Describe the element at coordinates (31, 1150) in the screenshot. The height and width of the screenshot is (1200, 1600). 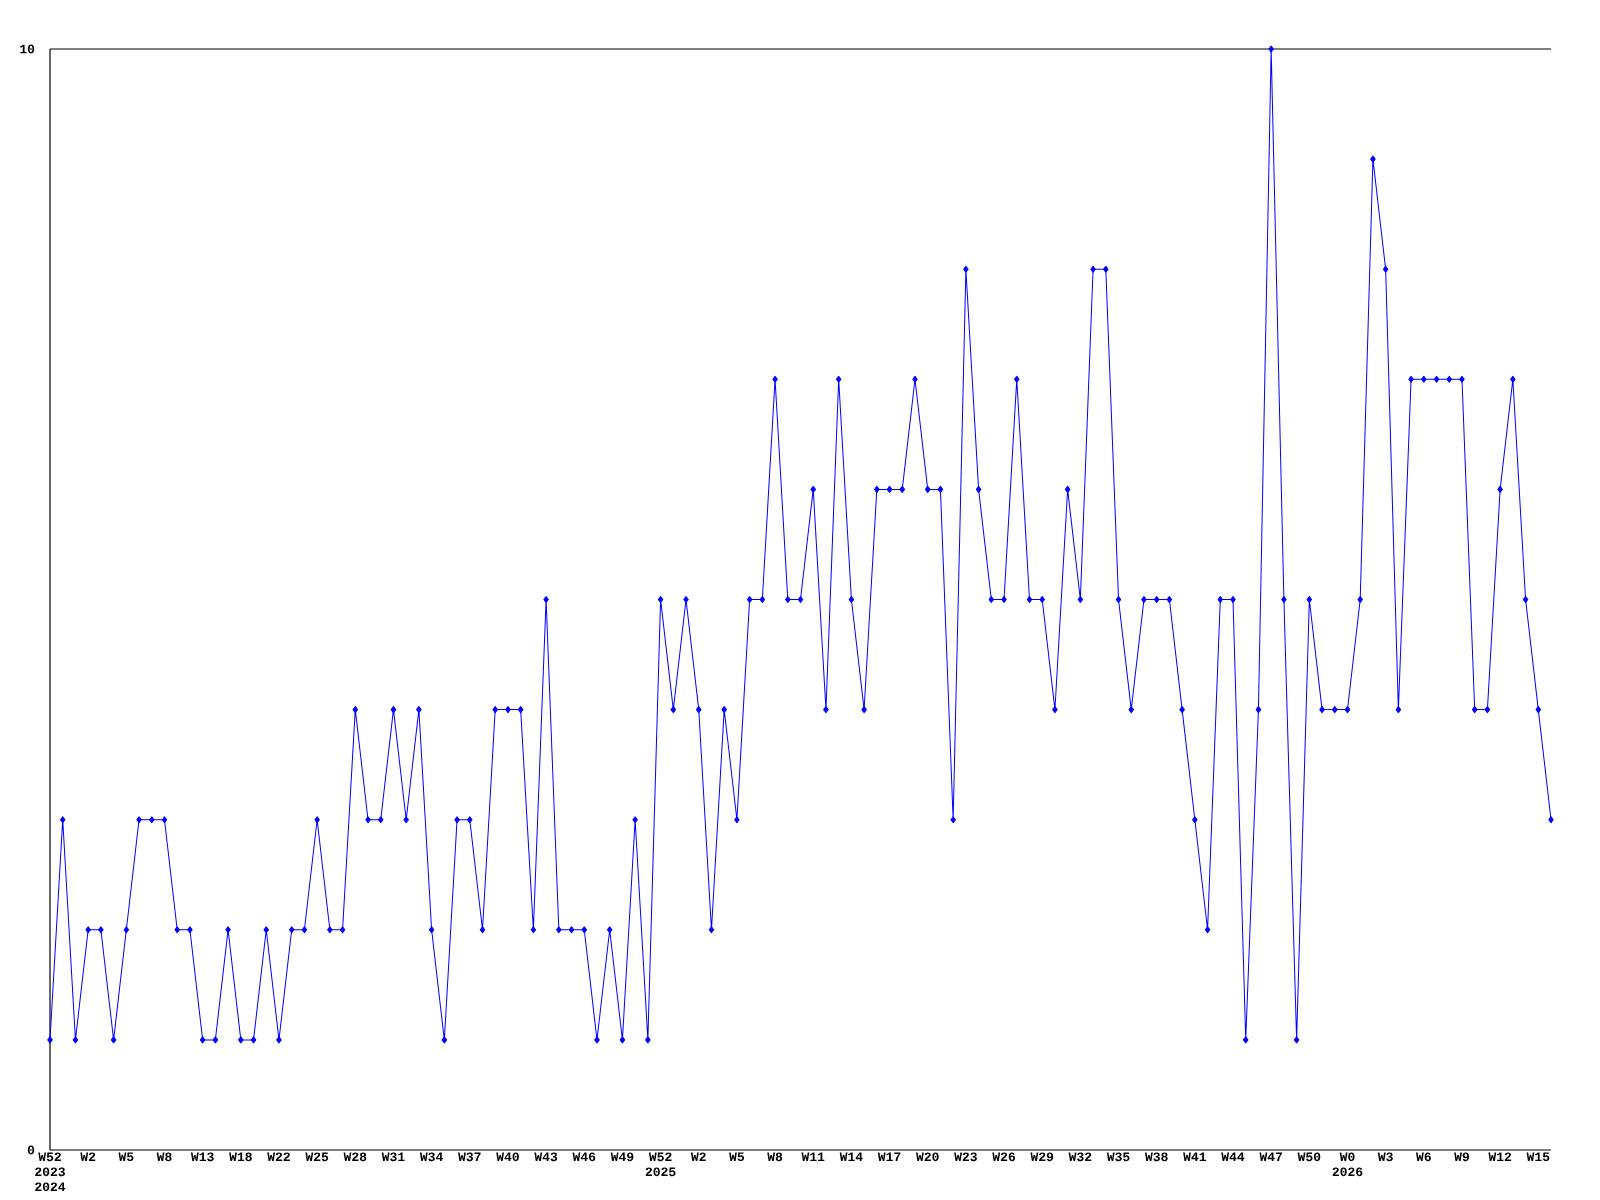
I see `y-tick-label: 0` at that location.